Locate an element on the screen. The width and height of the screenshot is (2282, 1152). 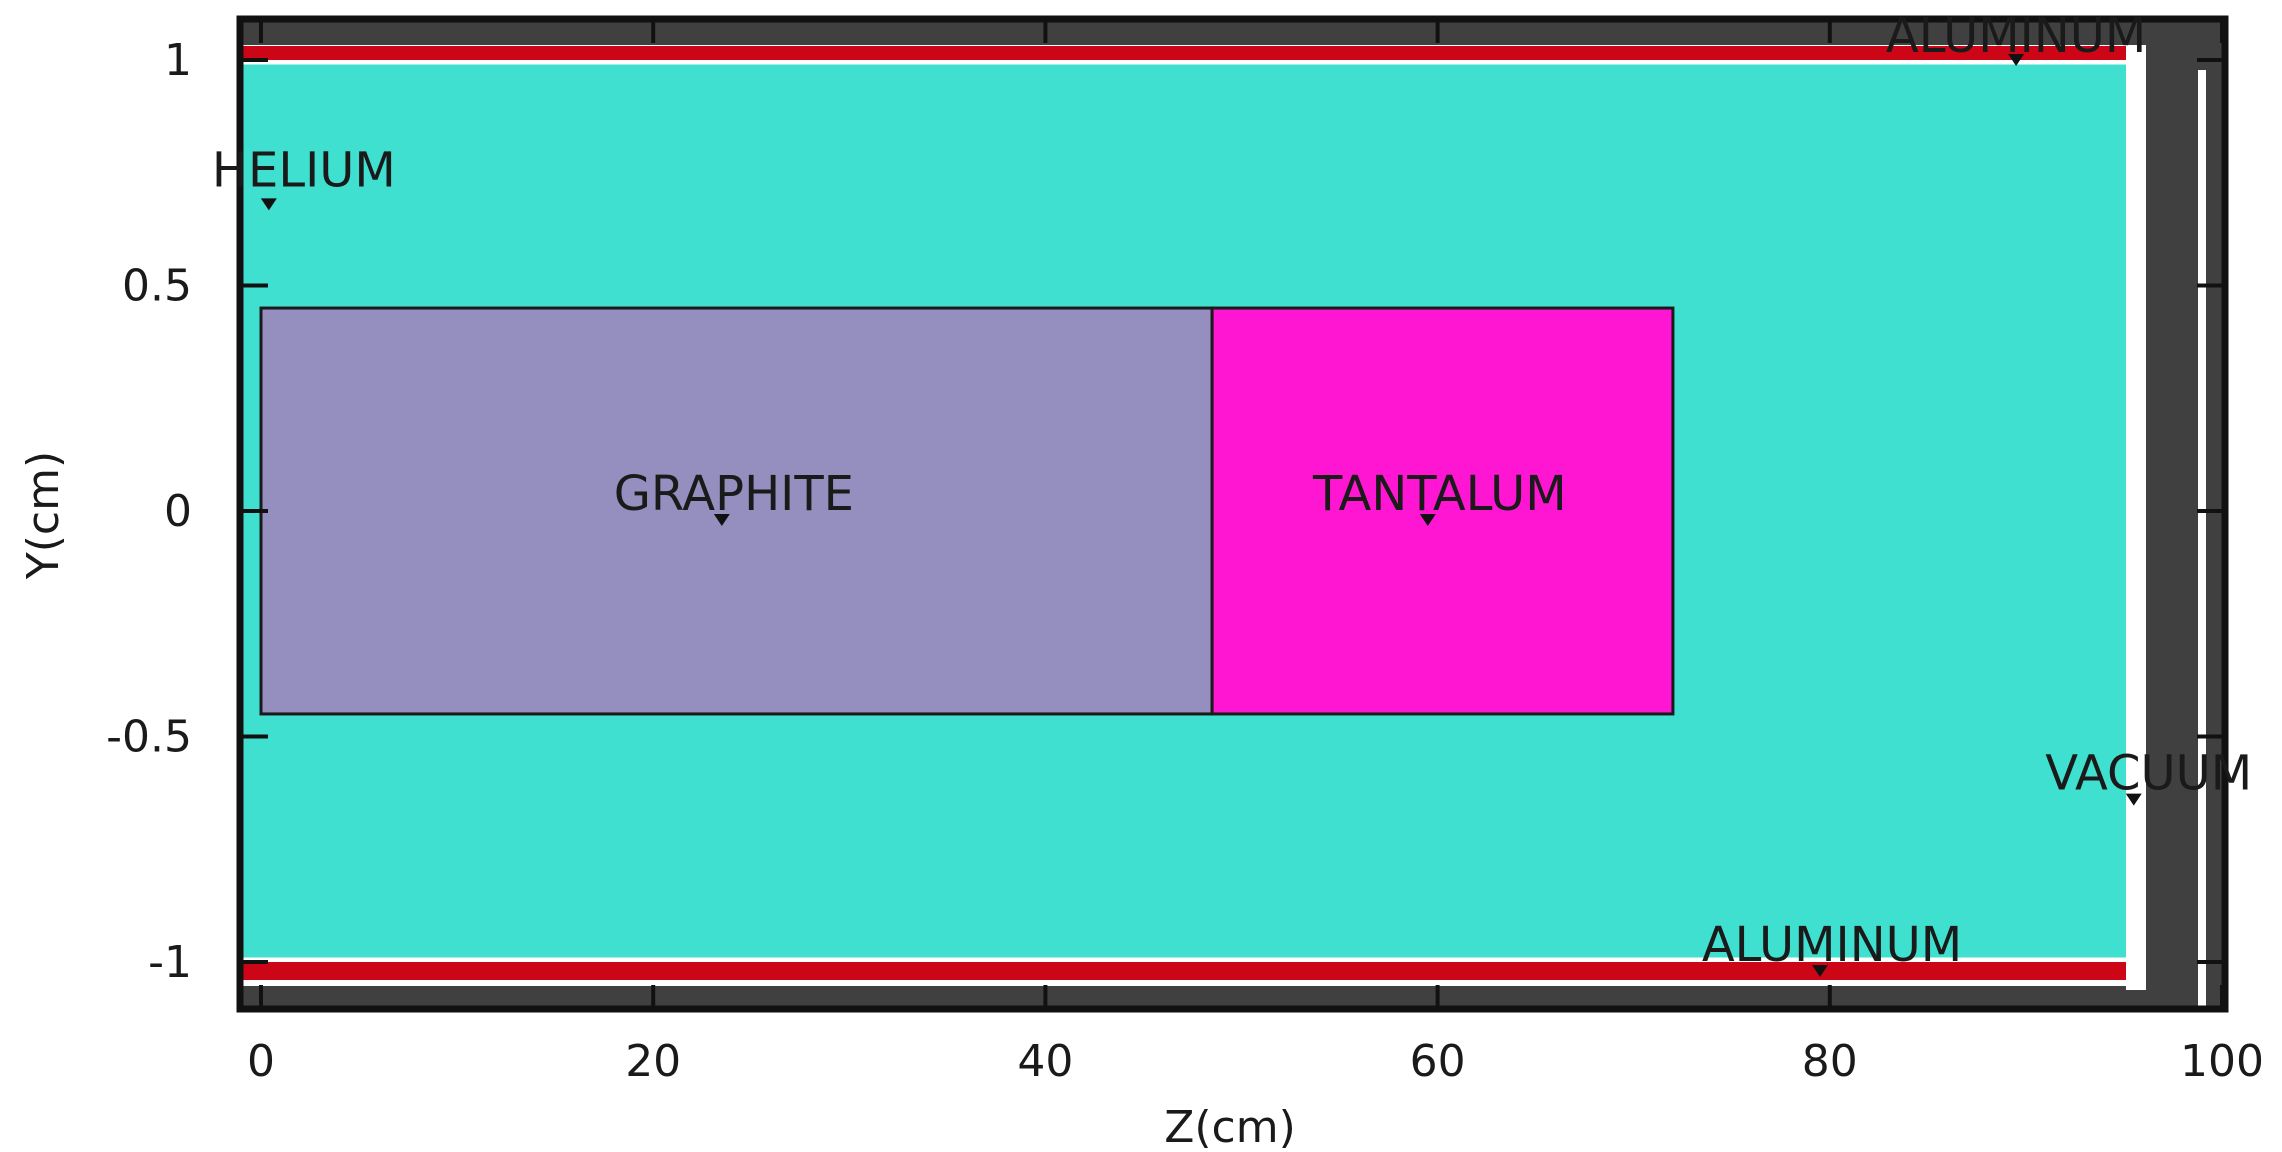
tantalum-region is located at coordinates (1442, 511).